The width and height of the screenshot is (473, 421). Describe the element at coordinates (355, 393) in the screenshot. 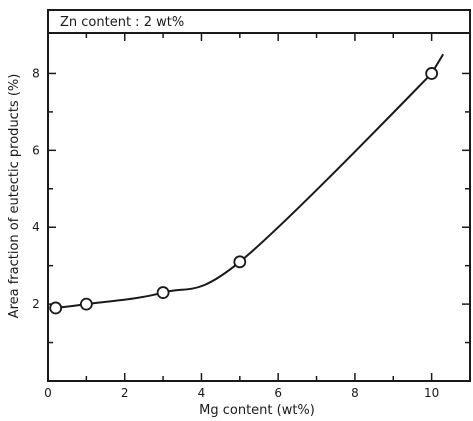

I see `x-tick-label: 8` at that location.